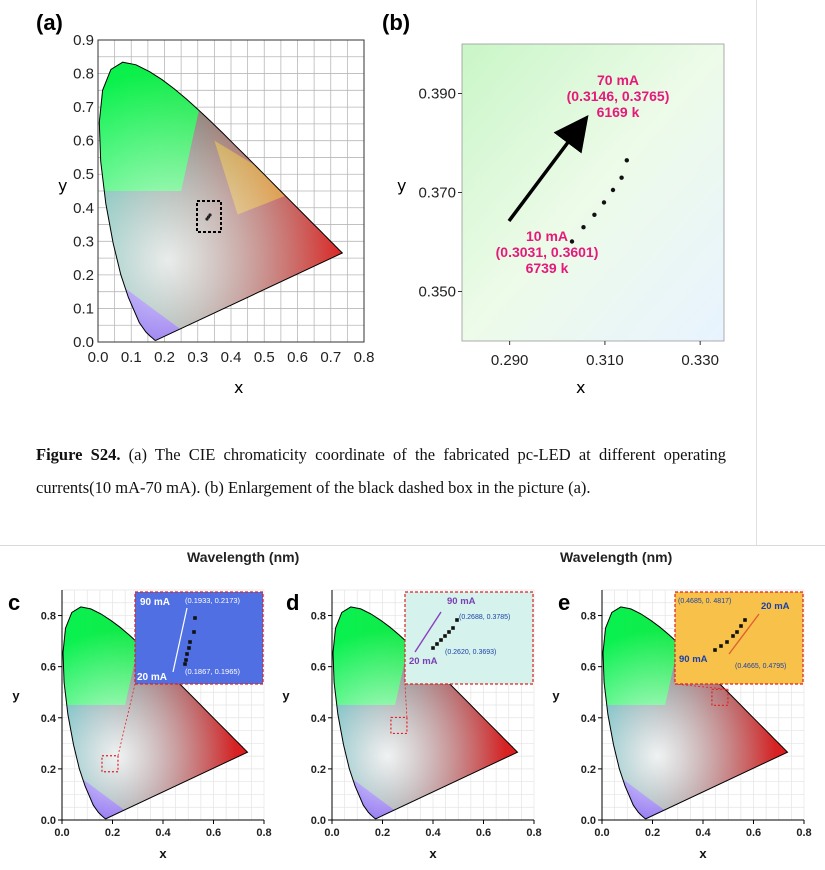 The width and height of the screenshot is (825, 870). Describe the element at coordinates (112, 833) in the screenshot. I see `x-tick-label-c: 0.2` at that location.